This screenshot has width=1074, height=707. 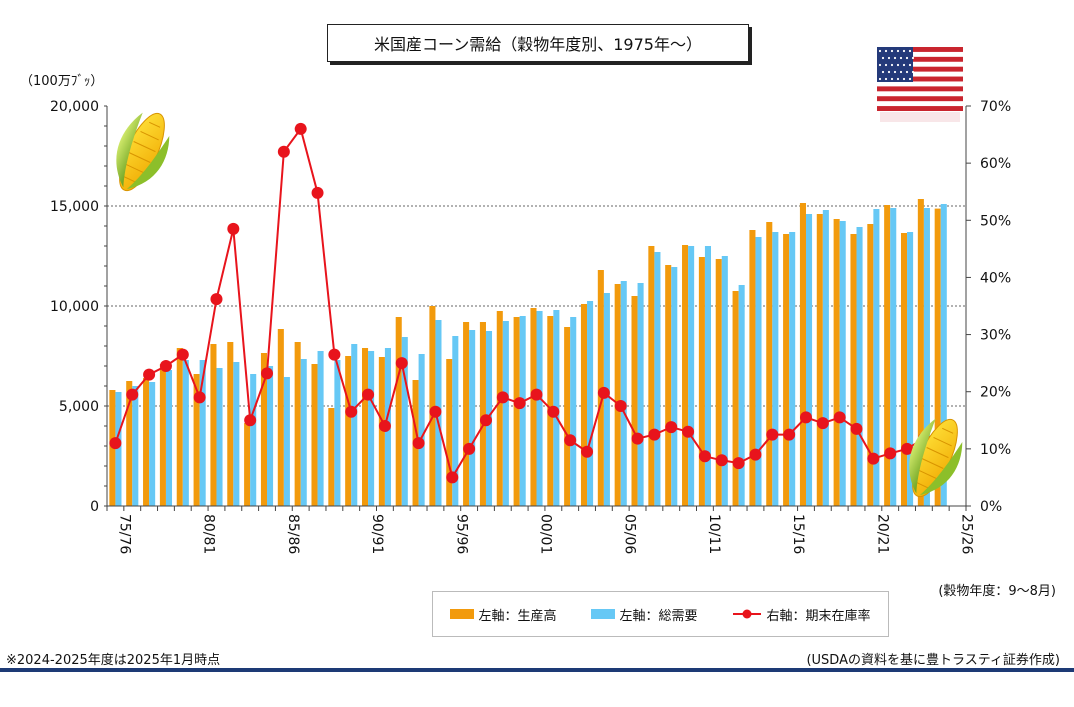 I want to click on us-flag-icon, so click(x=920, y=84).